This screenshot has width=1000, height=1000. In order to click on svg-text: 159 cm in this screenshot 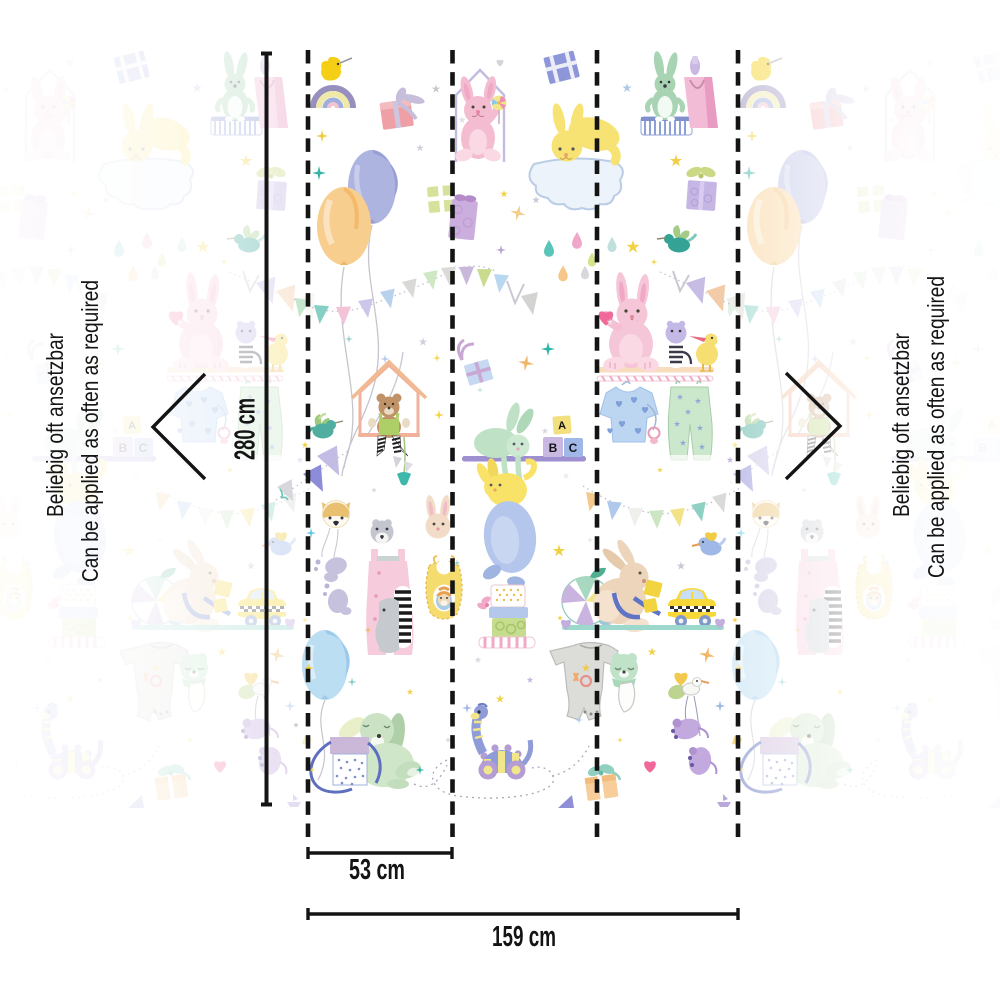, I will do `click(524, 937)`.